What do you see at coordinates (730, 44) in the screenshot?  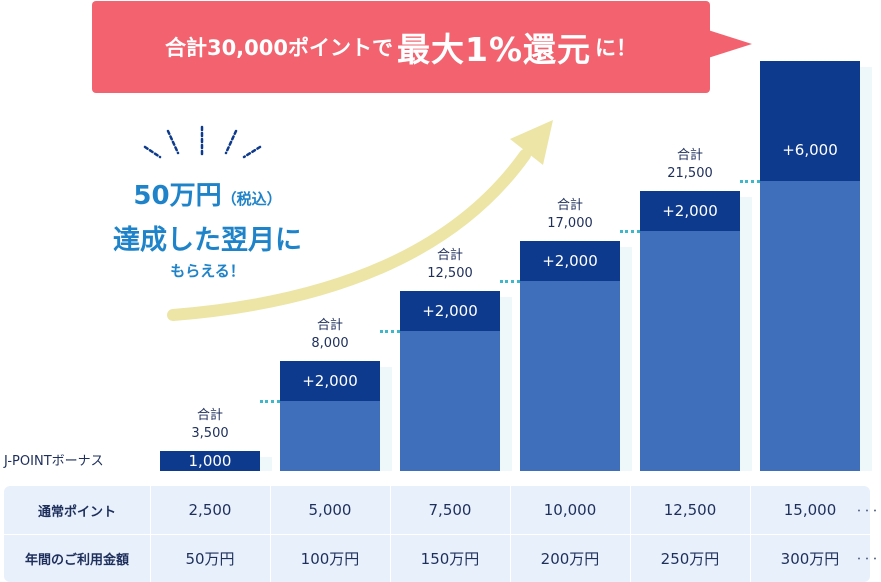 I see `banner-tail` at bounding box center [730, 44].